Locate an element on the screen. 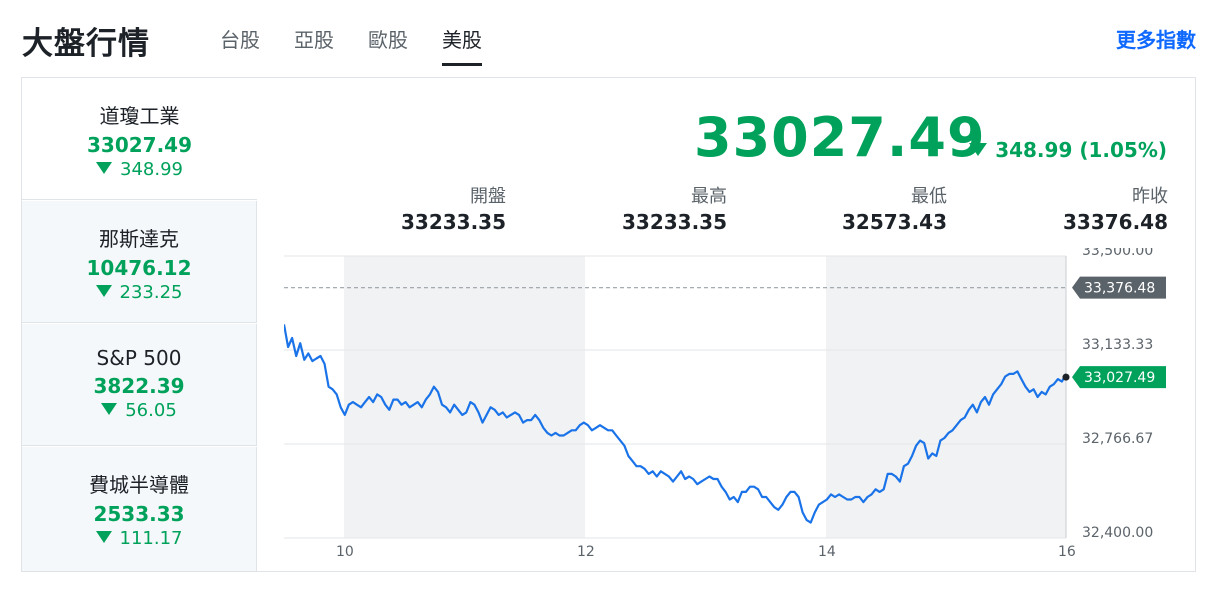 Image resolution: width=1218 pixels, height=598 pixels. index-change-value: 233.25 is located at coordinates (151, 292).